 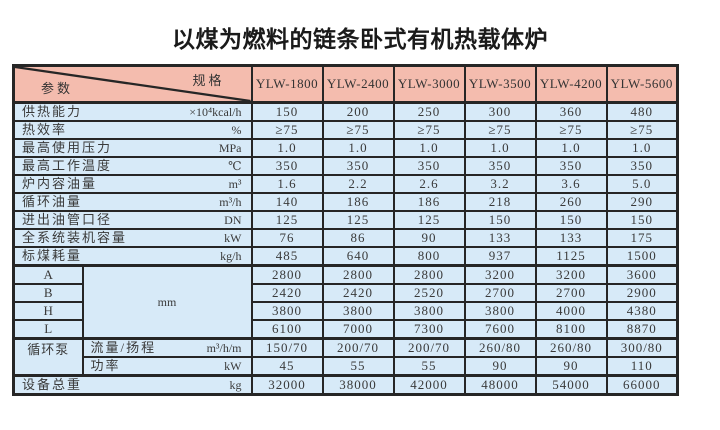 I want to click on param-cell: 最高工作温度 ℃, so click(x=132, y=166).